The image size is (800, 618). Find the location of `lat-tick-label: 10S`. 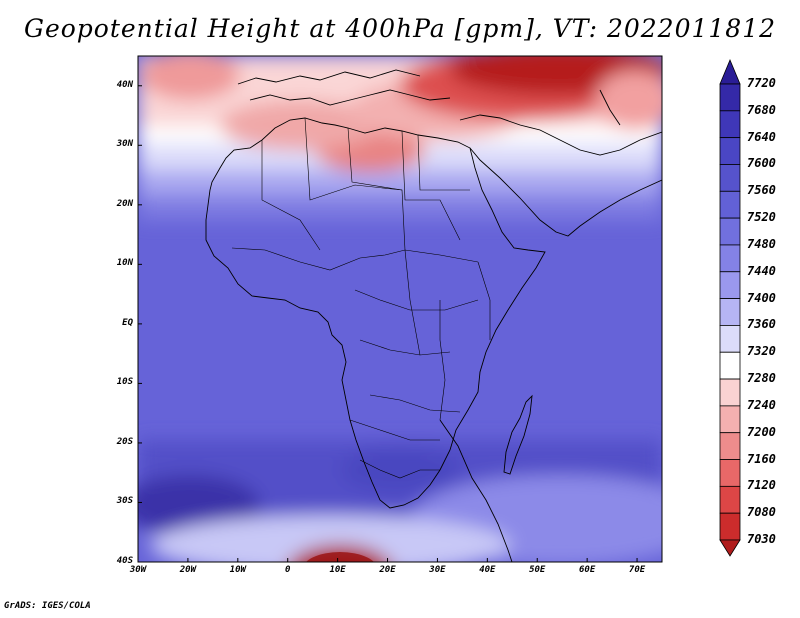

lat-tick-label: 10S is located at coordinates (124, 382).